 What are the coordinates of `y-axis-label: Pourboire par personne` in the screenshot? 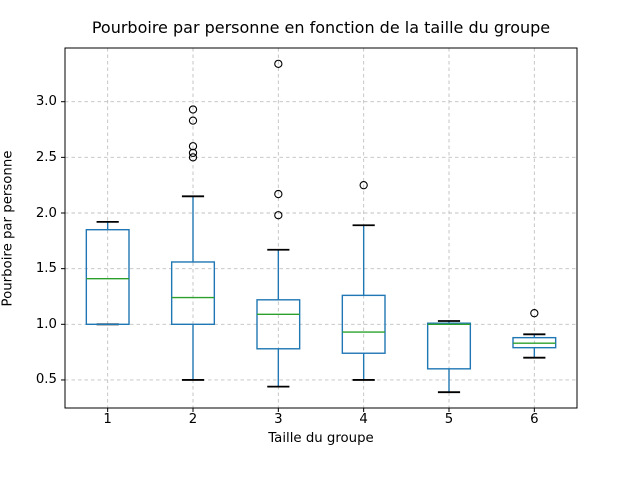 It's located at (8, 228).